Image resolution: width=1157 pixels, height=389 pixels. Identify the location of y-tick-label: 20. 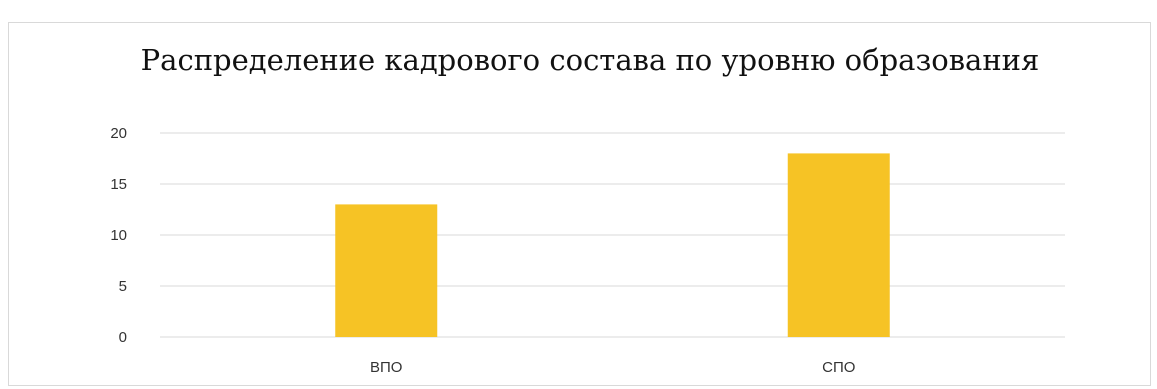
(118, 133).